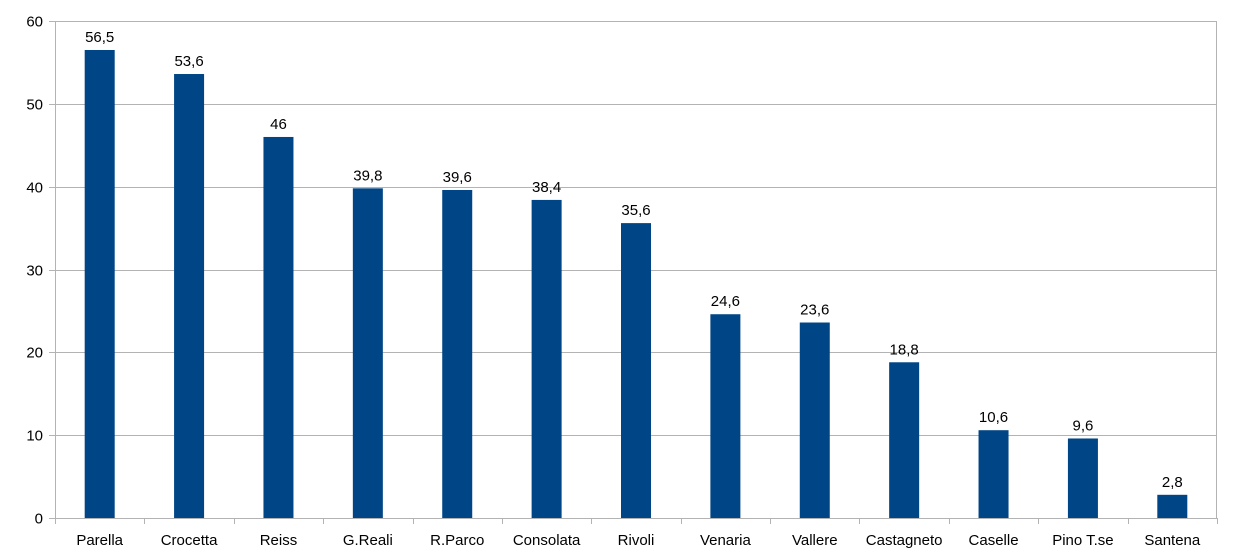 The width and height of the screenshot is (1242, 560). What do you see at coordinates (546, 187) in the screenshot?
I see `data-label: 38,4` at bounding box center [546, 187].